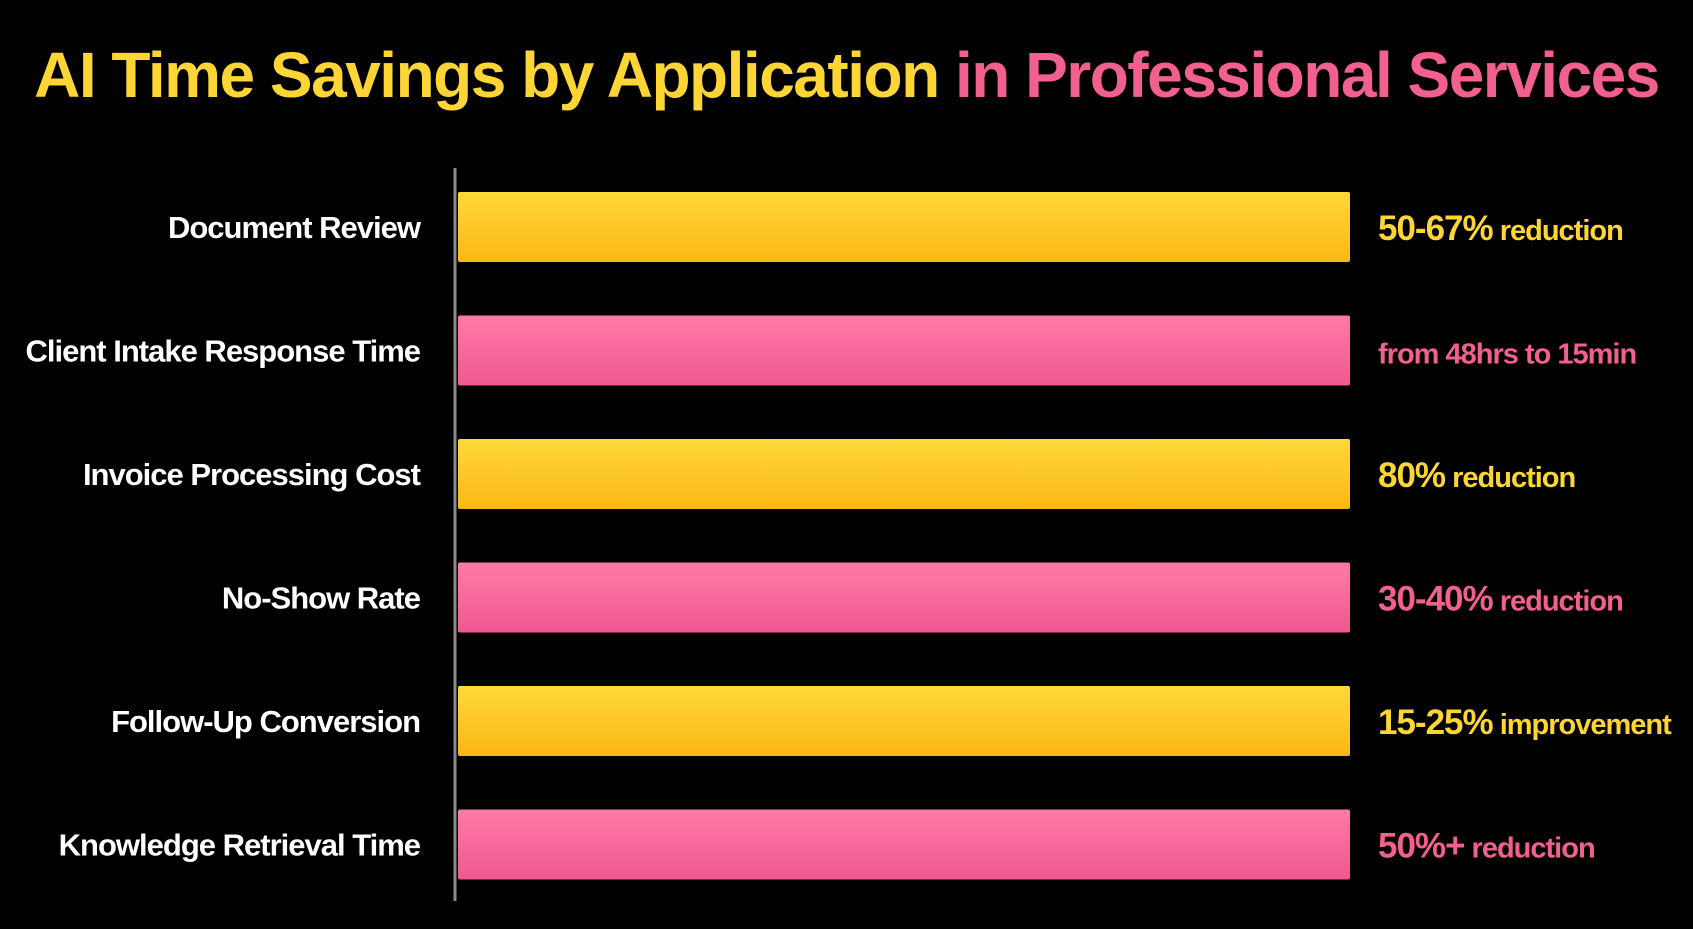  Describe the element at coordinates (223, 351) in the screenshot. I see `category-label-1: Client Intake Response Time` at that location.